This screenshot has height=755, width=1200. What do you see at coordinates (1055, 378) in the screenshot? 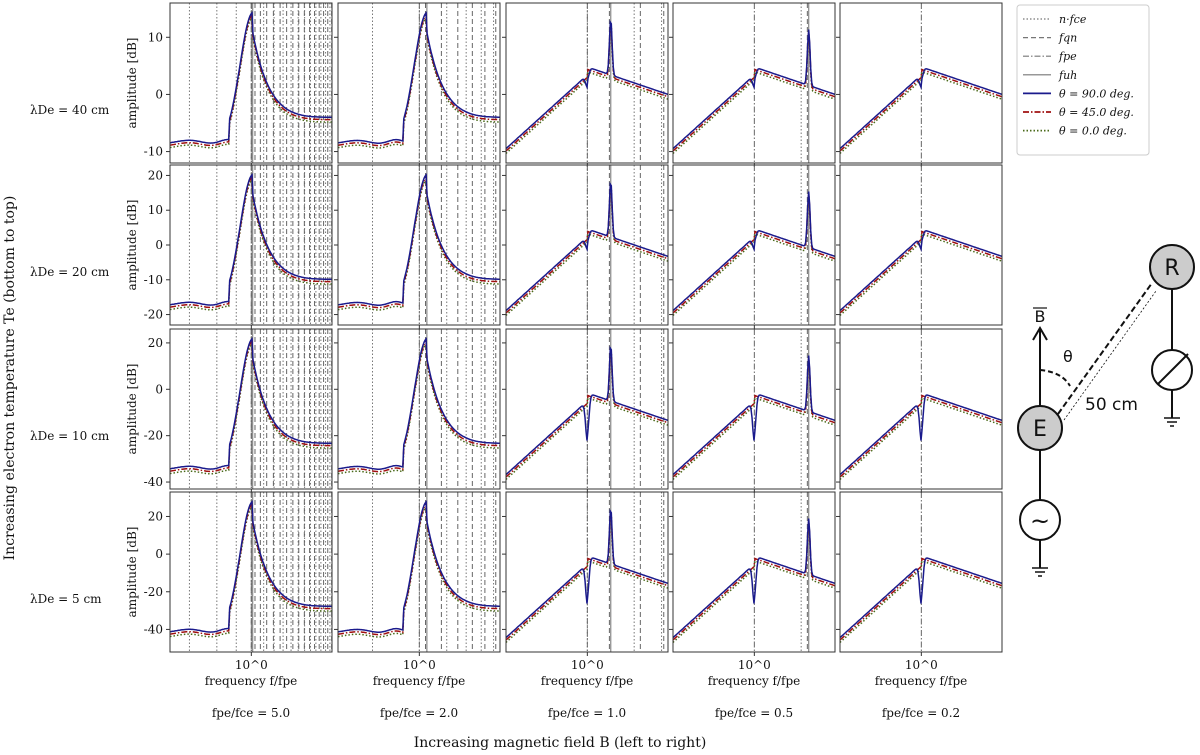
I see `theta-arc` at bounding box center [1055, 378].